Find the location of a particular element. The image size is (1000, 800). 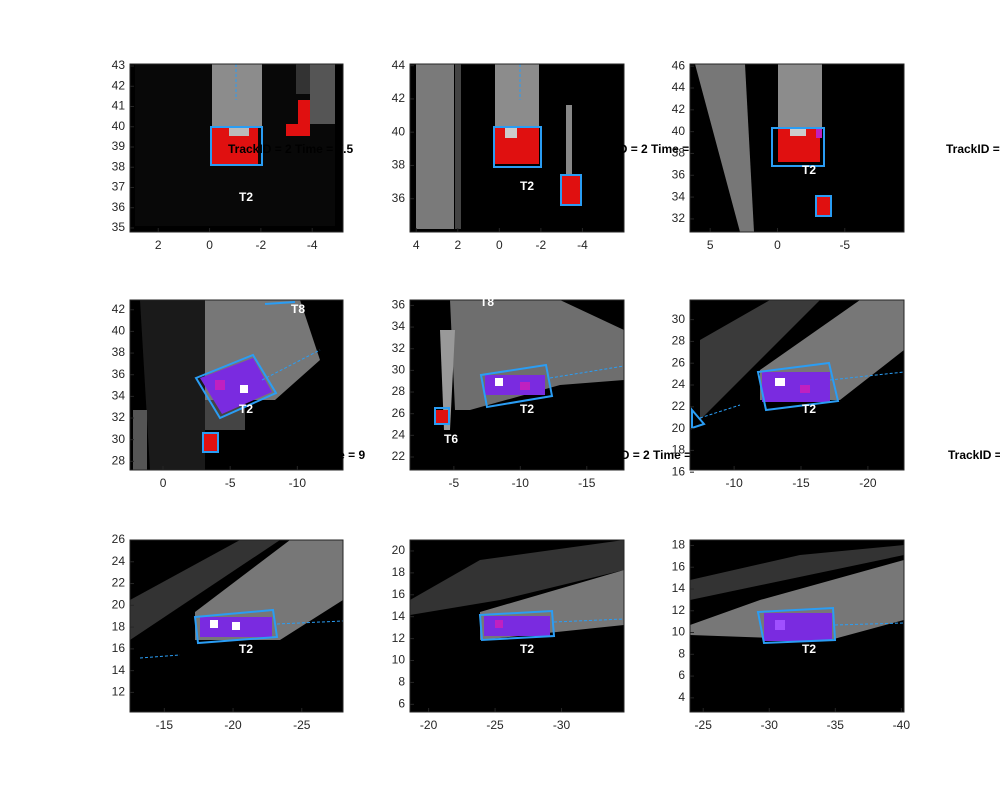

y-tick-label: 39 is located at coordinates (119, 146).